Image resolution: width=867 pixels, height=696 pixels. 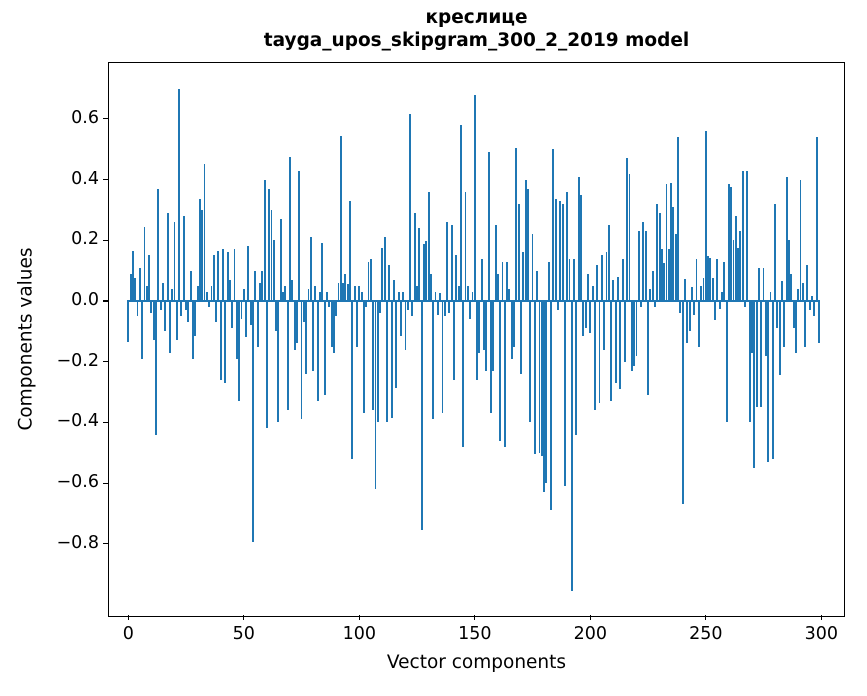 What do you see at coordinates (706, 634) in the screenshot?
I see `x-tick-label: 250` at bounding box center [706, 634].